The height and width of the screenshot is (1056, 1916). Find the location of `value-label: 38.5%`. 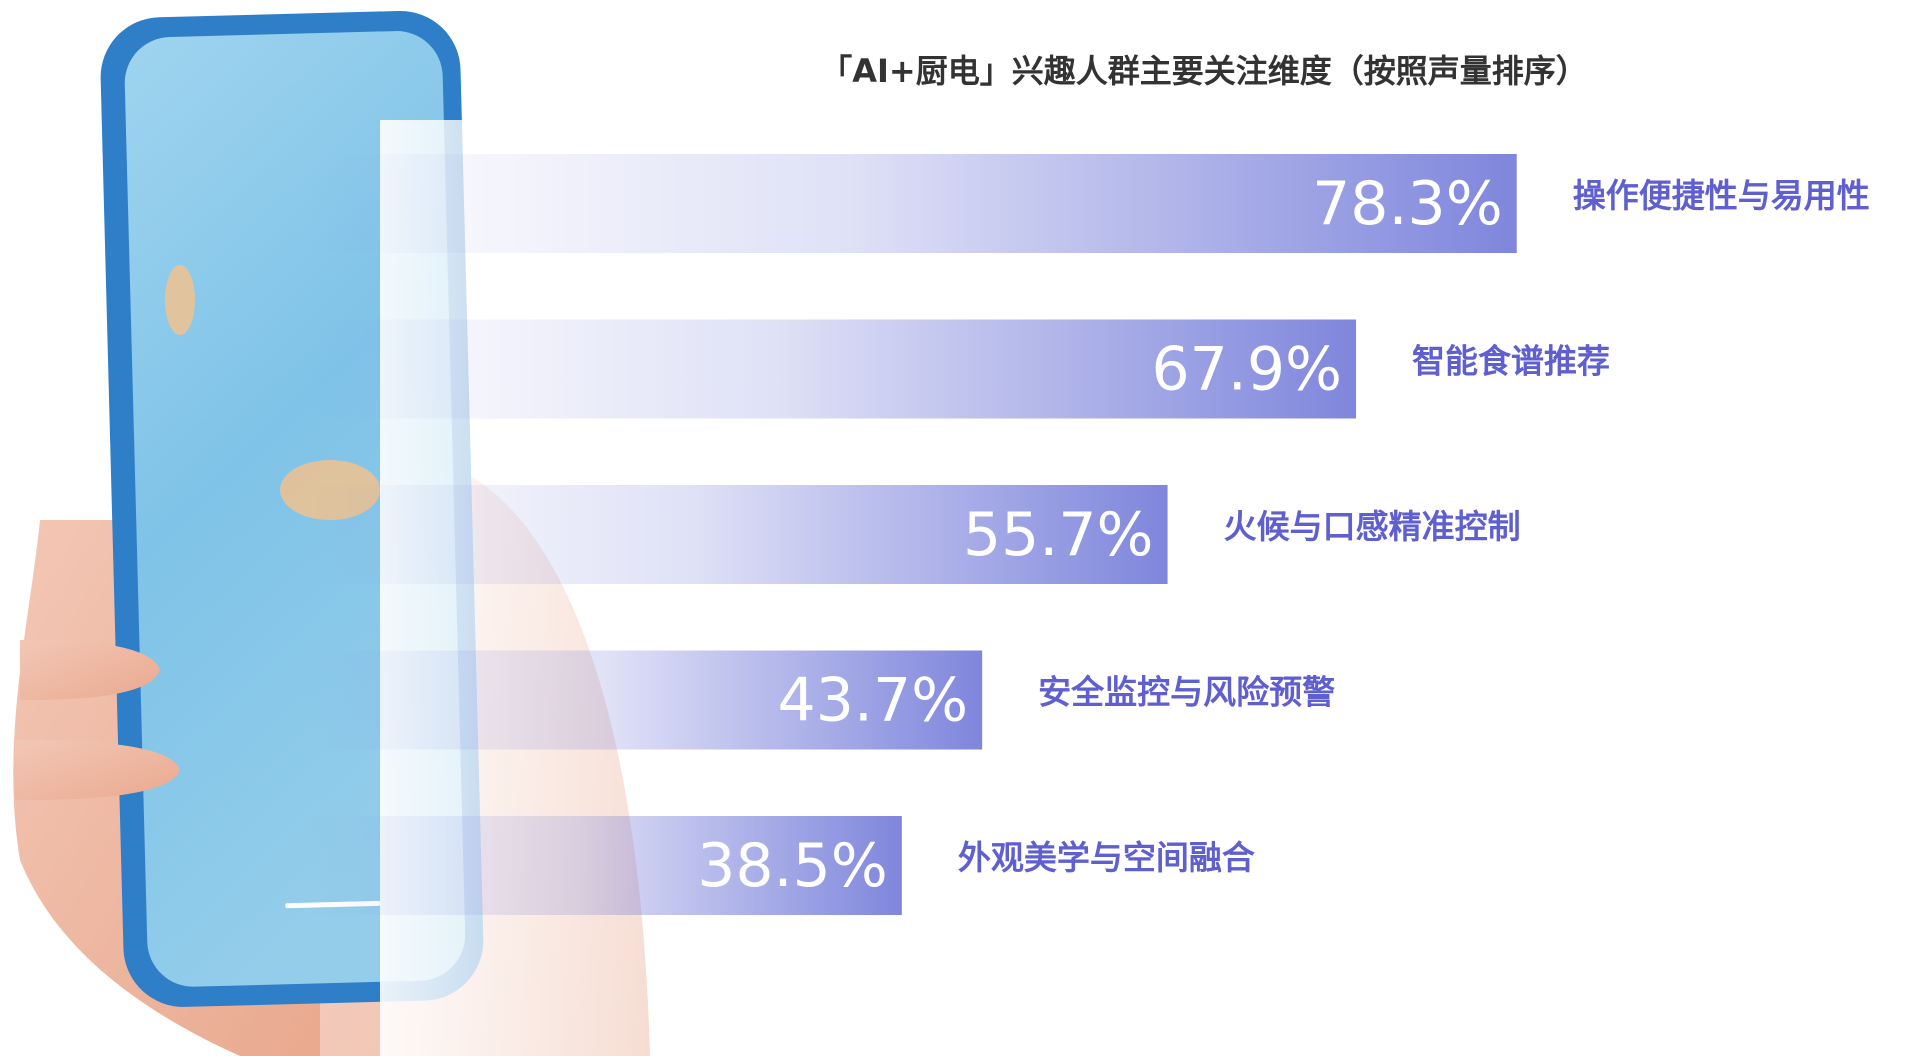

value-label: 38.5% is located at coordinates (792, 866).